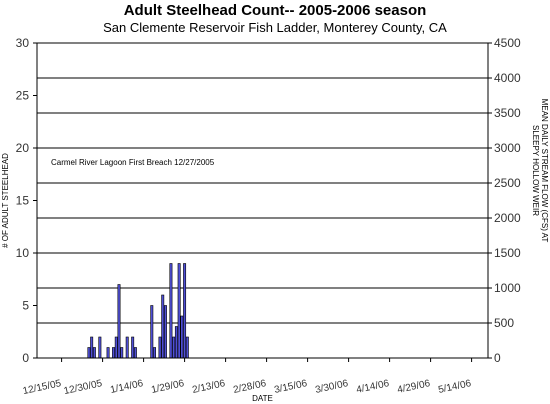 Image resolution: width=550 pixels, height=404 pixels. Describe the element at coordinates (544, 171) in the screenshot. I see `right-axis-title-line1: MEAN DAILY STREAM FLOW (CFS) AT` at that location.